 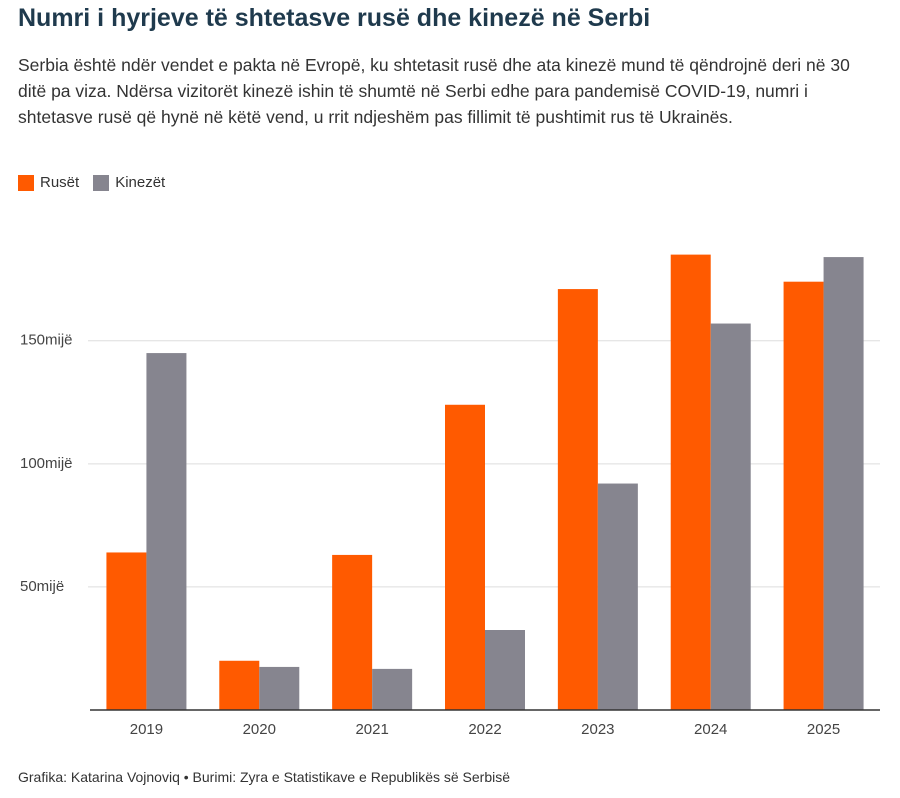 I want to click on legend-item: Rusët, so click(x=48, y=182).